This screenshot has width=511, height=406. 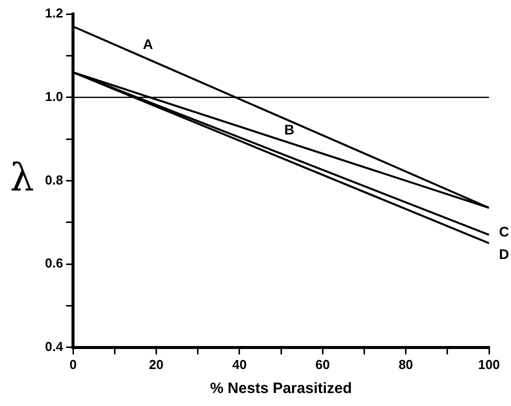 What do you see at coordinates (281, 389) in the screenshot?
I see `x-axis-title: % Nests Parasitized` at bounding box center [281, 389].